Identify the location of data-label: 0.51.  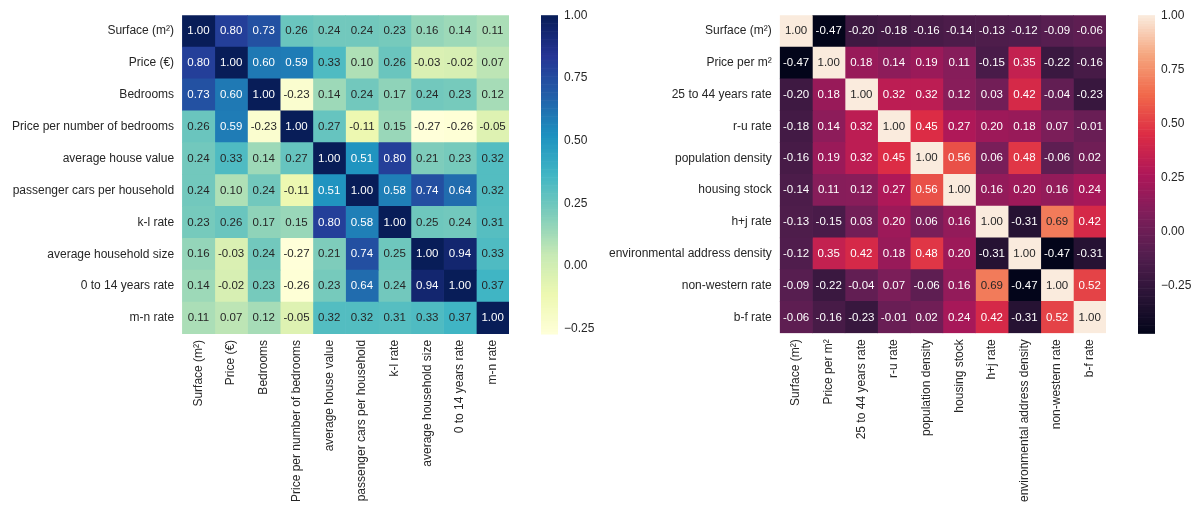
(329, 189).